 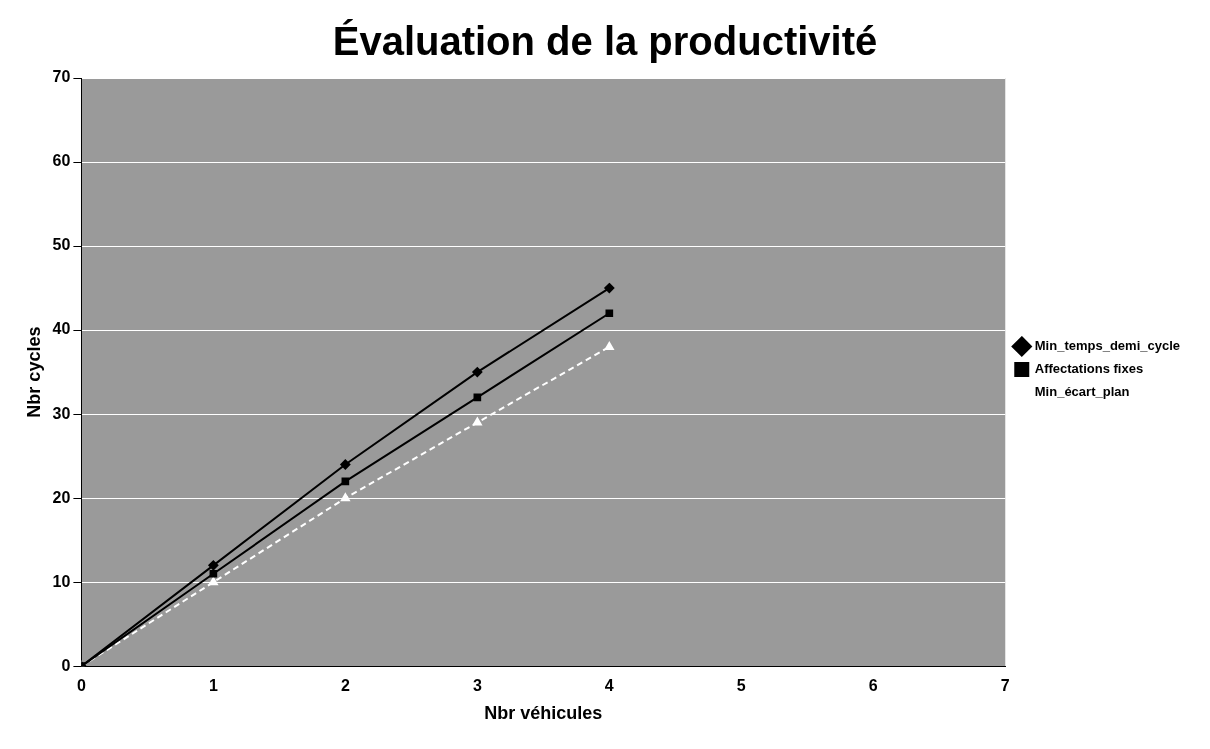 I want to click on y-tick-label: 20, so click(x=61, y=497).